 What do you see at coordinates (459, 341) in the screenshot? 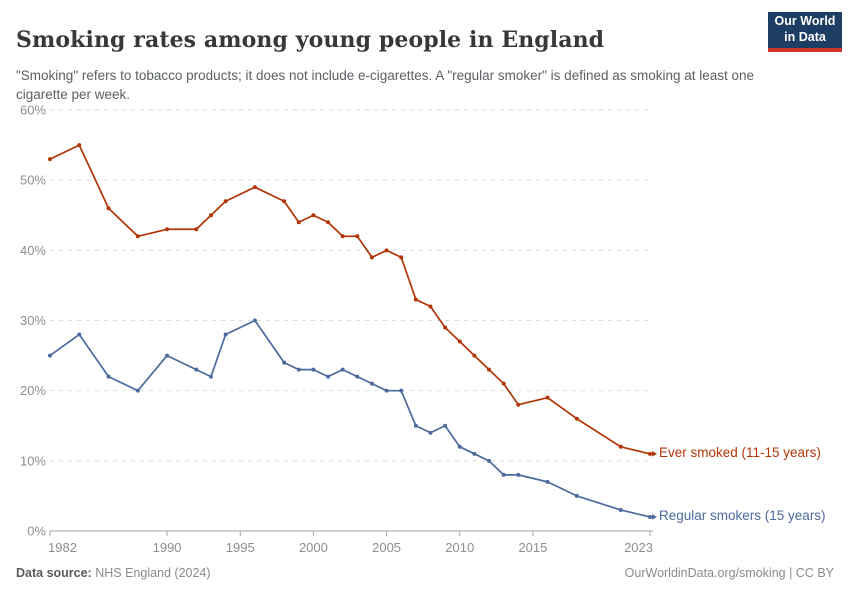
I see `data-point-0-2010` at bounding box center [459, 341].